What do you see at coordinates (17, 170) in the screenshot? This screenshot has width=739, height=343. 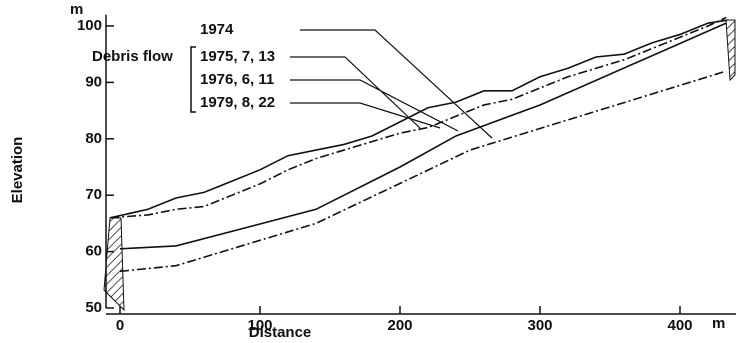 I see `y-axis-label: Elevation` at bounding box center [17, 170].